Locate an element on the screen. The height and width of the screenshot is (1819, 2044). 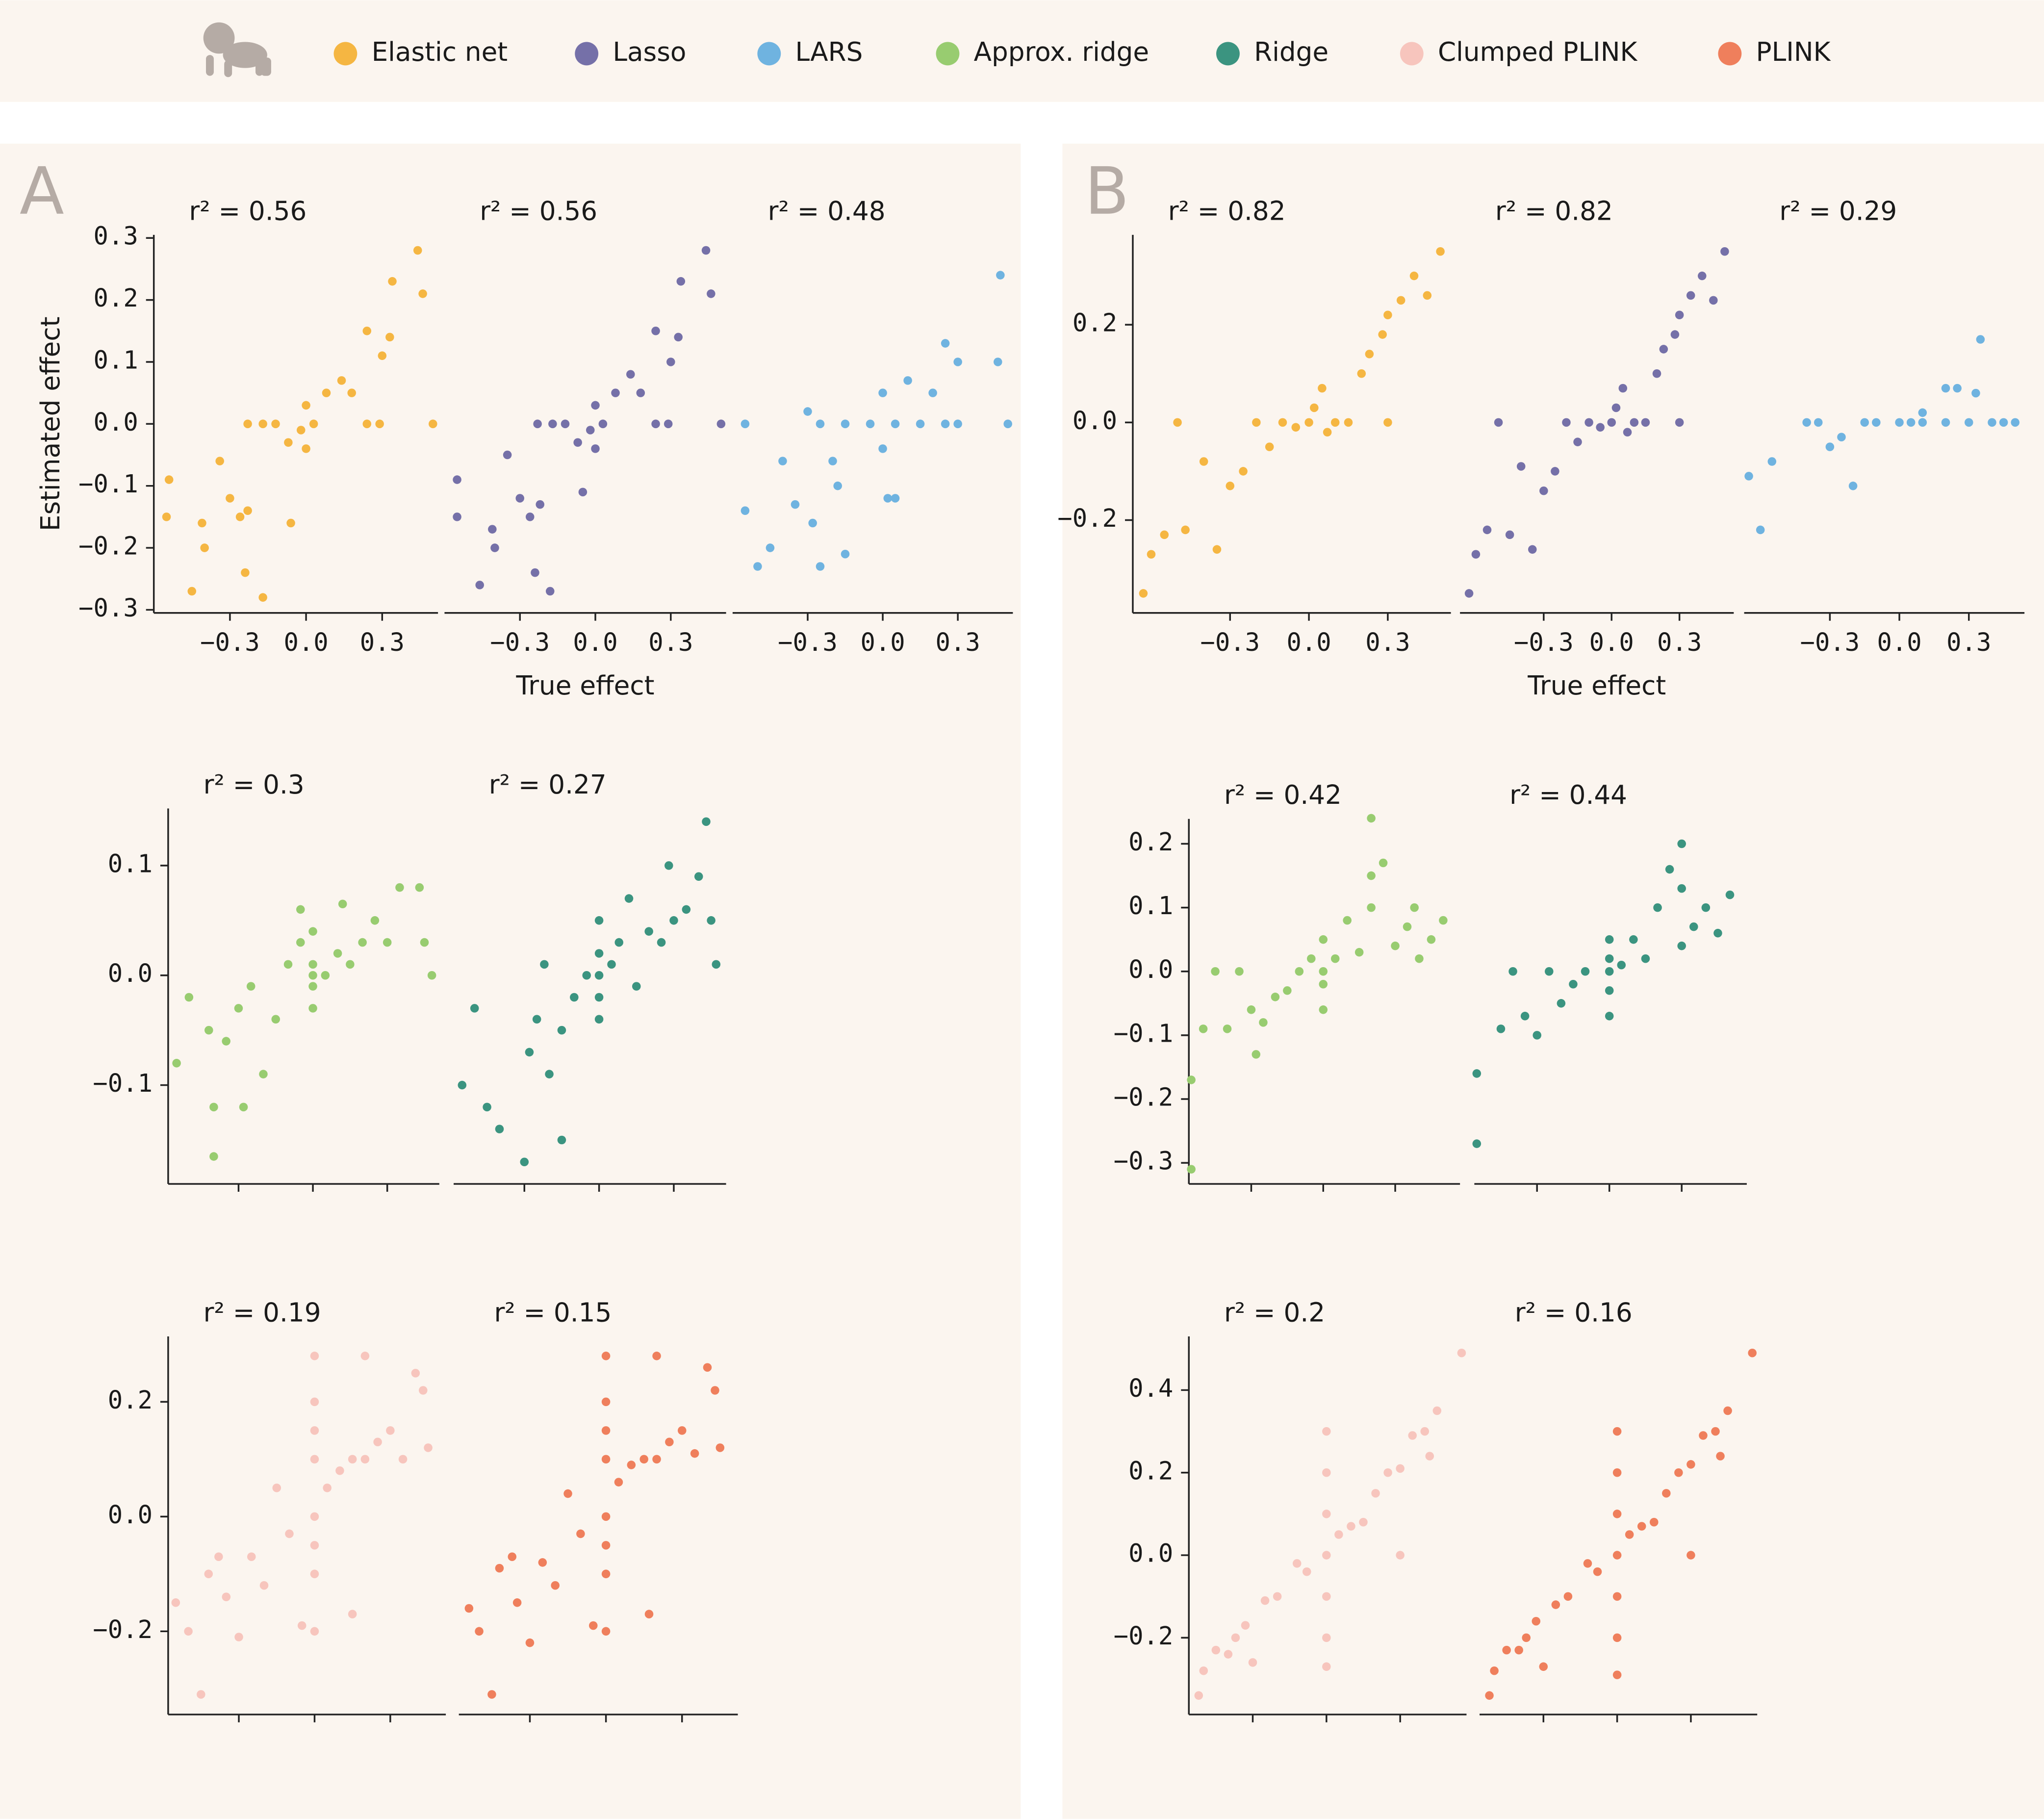
x-axis-label: True effect is located at coordinates (1597, 685).